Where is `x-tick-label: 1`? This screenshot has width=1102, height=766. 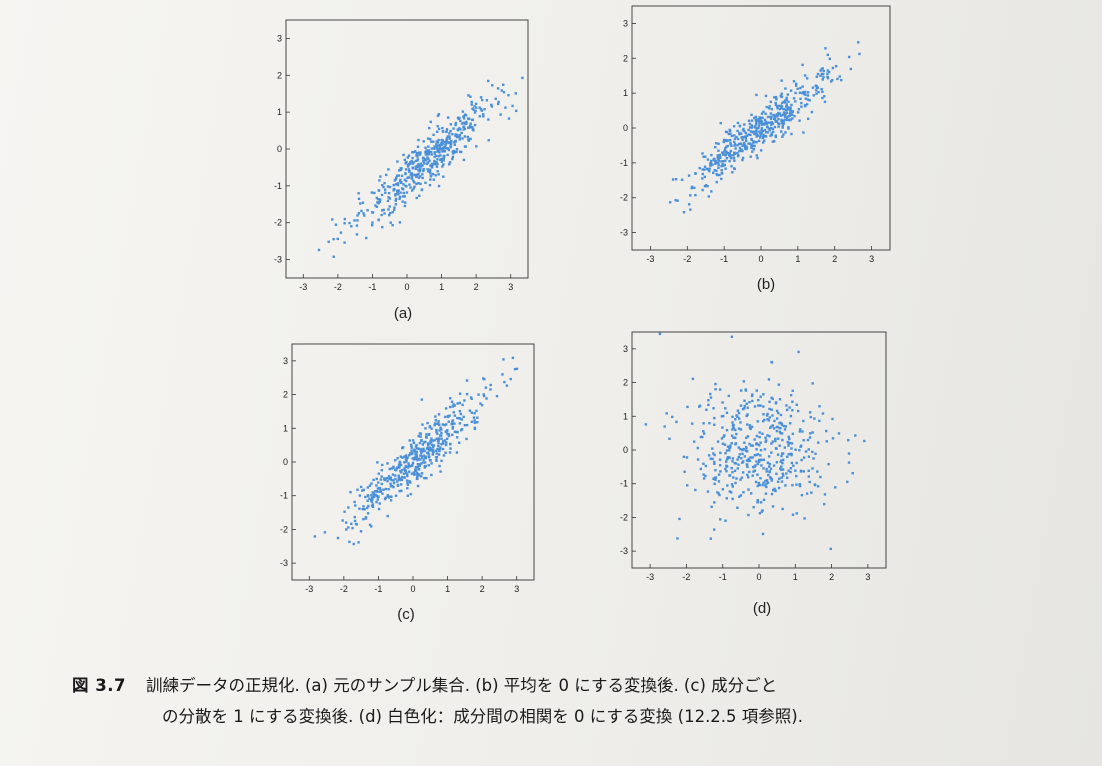 x-tick-label: 1 is located at coordinates (441, 287).